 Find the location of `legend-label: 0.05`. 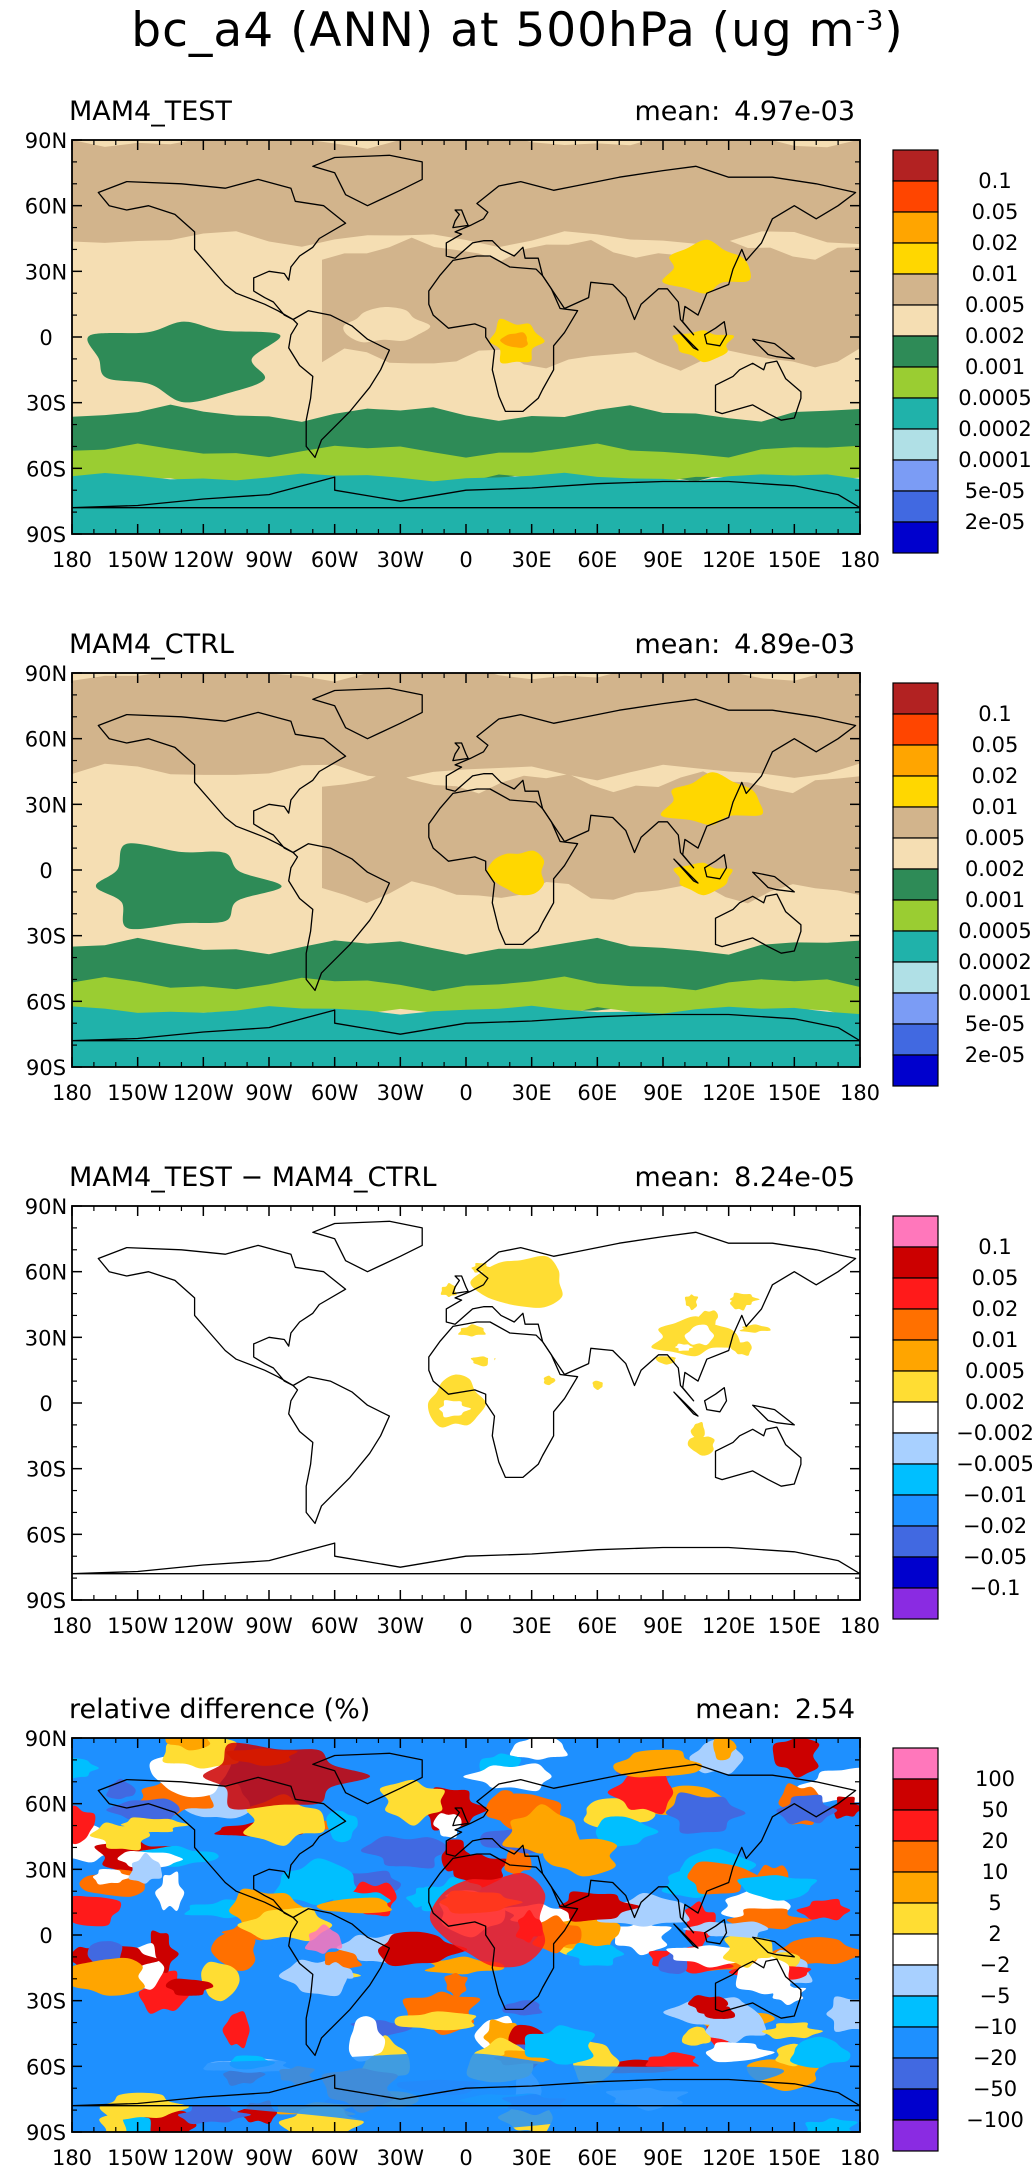

legend-label: 0.05 is located at coordinates (995, 212).